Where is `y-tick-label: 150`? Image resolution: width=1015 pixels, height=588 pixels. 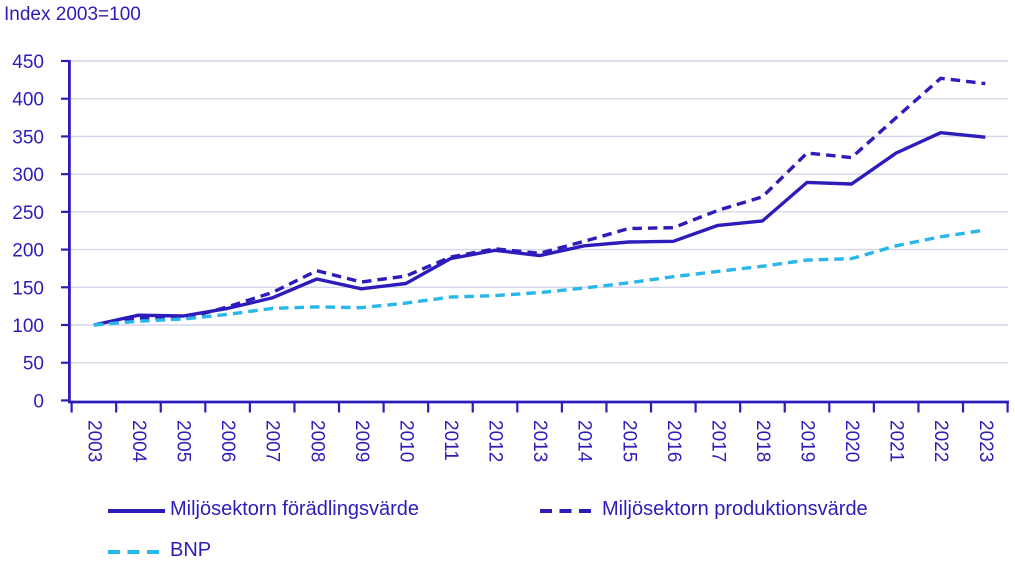
y-tick-label: 150 is located at coordinates (28, 288).